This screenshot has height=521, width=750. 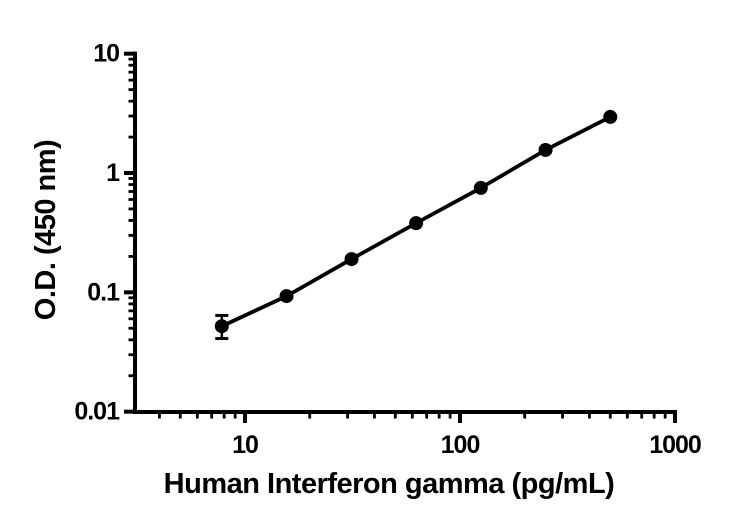 I want to click on y-axis-title: O.D. (450 nm), so click(x=46, y=230).